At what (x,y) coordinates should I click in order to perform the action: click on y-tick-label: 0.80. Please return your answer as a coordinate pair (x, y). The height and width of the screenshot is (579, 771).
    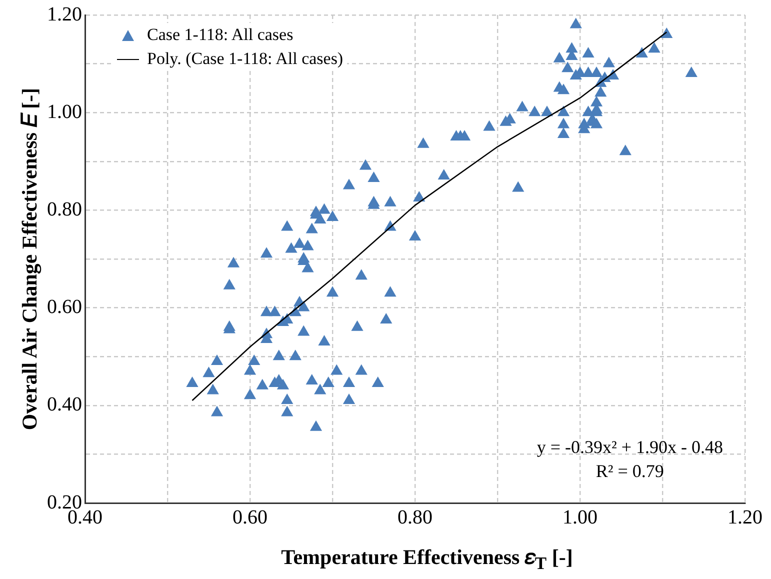
    Looking at the image, I should click on (64, 209).